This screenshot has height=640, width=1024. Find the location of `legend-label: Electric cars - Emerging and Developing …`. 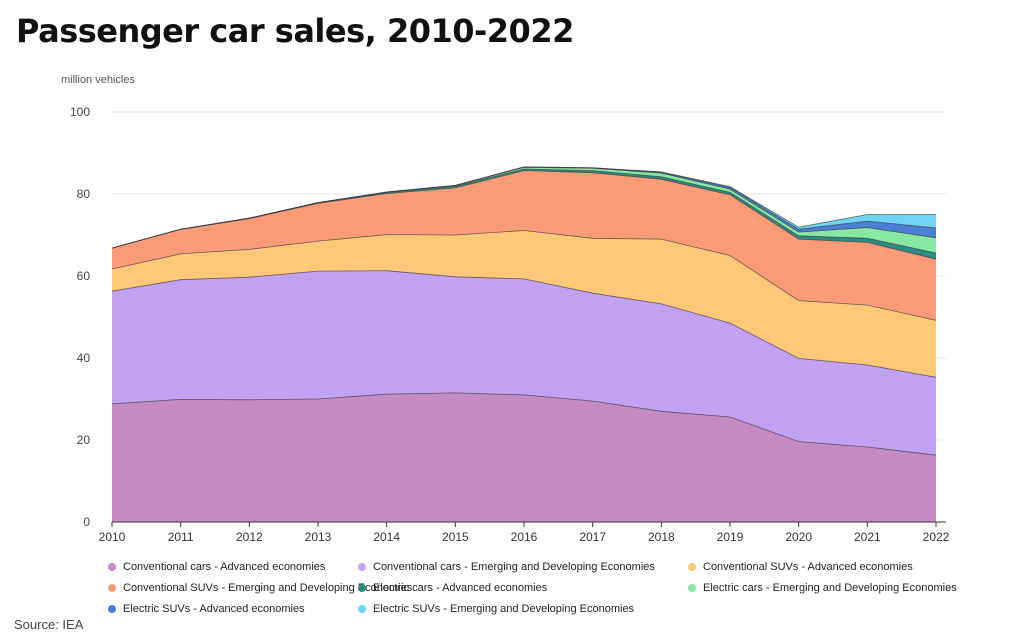

legend-label: Electric cars - Emerging and Developing … is located at coordinates (830, 587).